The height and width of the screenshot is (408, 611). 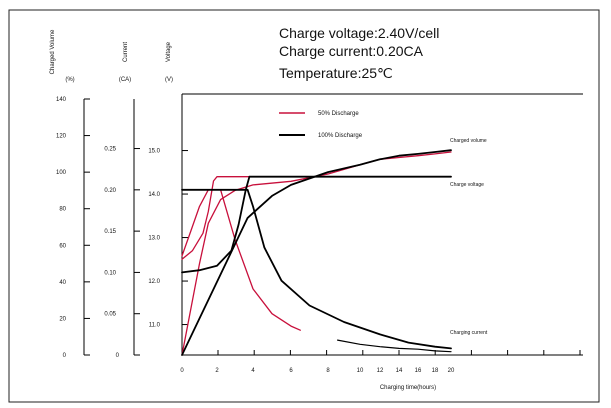 I want to click on tick-label-charged-20: 20, so click(x=62, y=319).